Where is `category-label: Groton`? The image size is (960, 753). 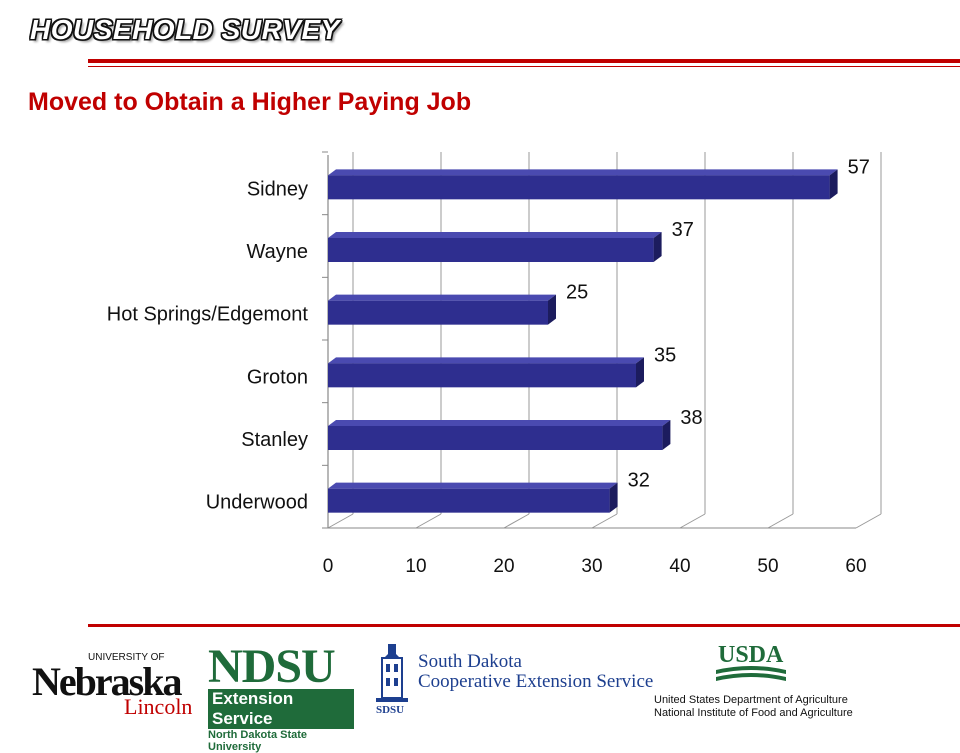 category-label: Groton is located at coordinates (277, 377).